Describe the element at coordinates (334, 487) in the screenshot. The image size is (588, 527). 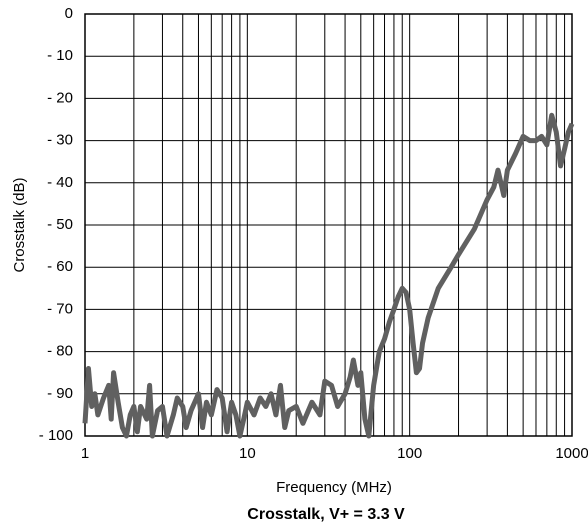
I see `x-axis-label: Frequency (MHz)` at that location.